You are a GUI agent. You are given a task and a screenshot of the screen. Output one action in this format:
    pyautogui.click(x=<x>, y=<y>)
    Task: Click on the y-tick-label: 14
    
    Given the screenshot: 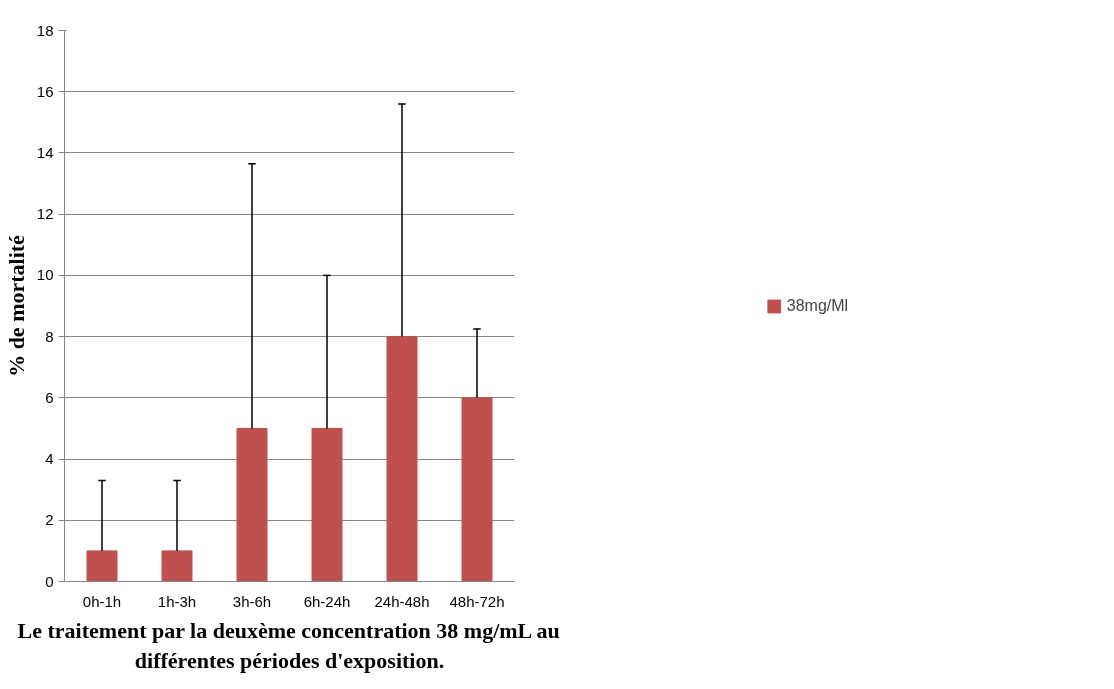 What is the action you would take?
    pyautogui.click(x=45, y=152)
    